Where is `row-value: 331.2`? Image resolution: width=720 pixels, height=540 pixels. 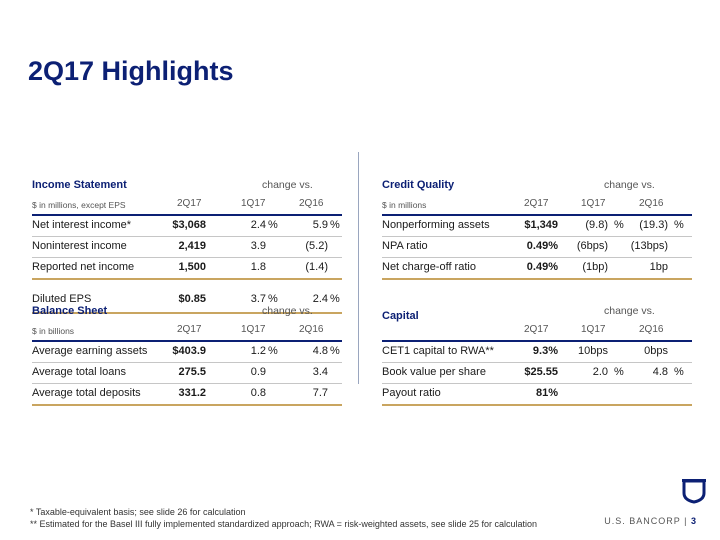
row-value: 331.2 is located at coordinates (192, 393).